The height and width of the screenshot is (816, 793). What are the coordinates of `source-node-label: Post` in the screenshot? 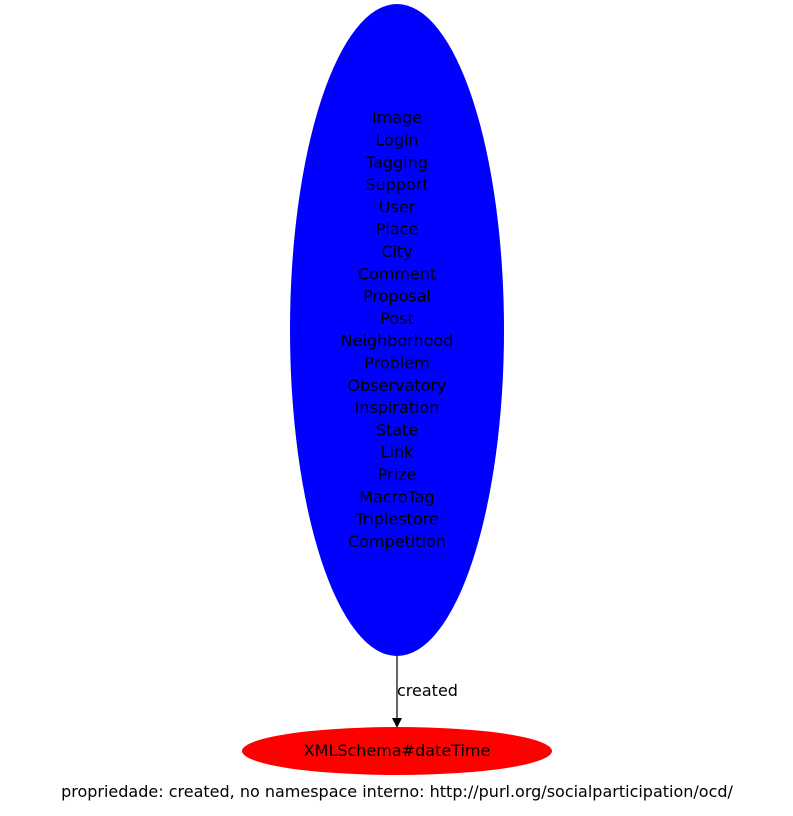 It's located at (396, 318).